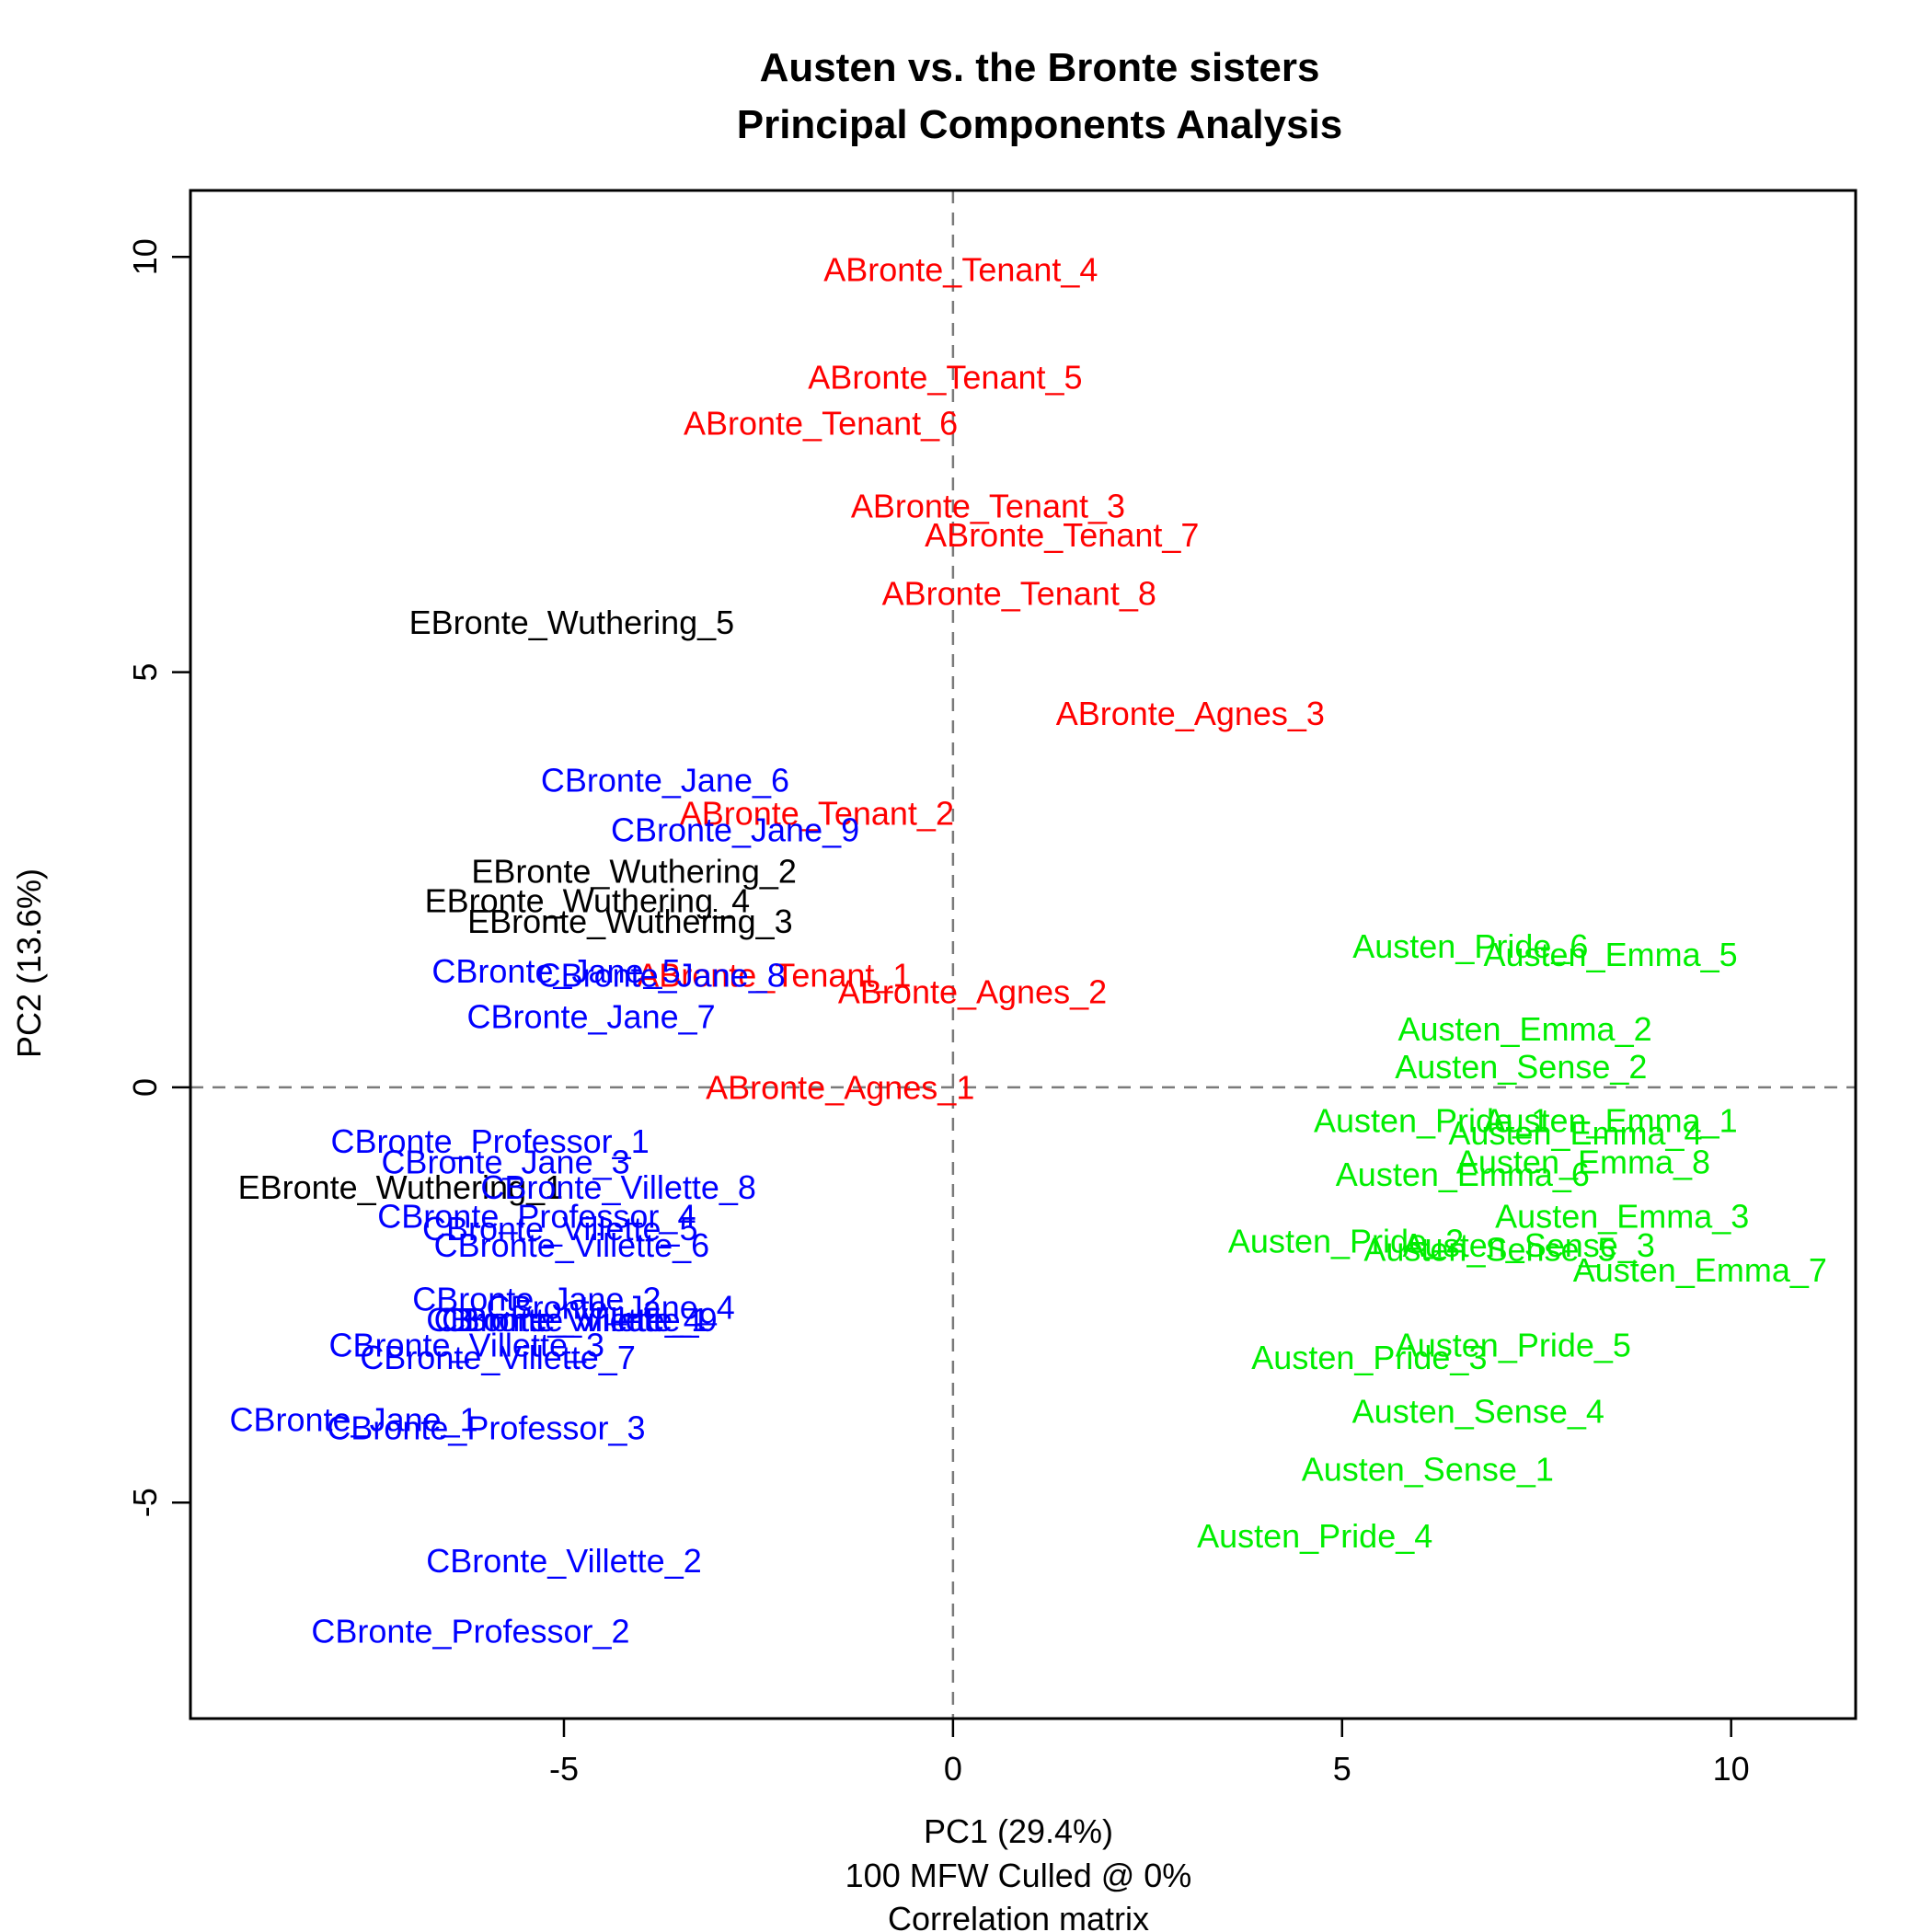  What do you see at coordinates (1610, 954) in the screenshot?
I see `point-label-austen-emma-5: Austen_Emma_5` at bounding box center [1610, 954].